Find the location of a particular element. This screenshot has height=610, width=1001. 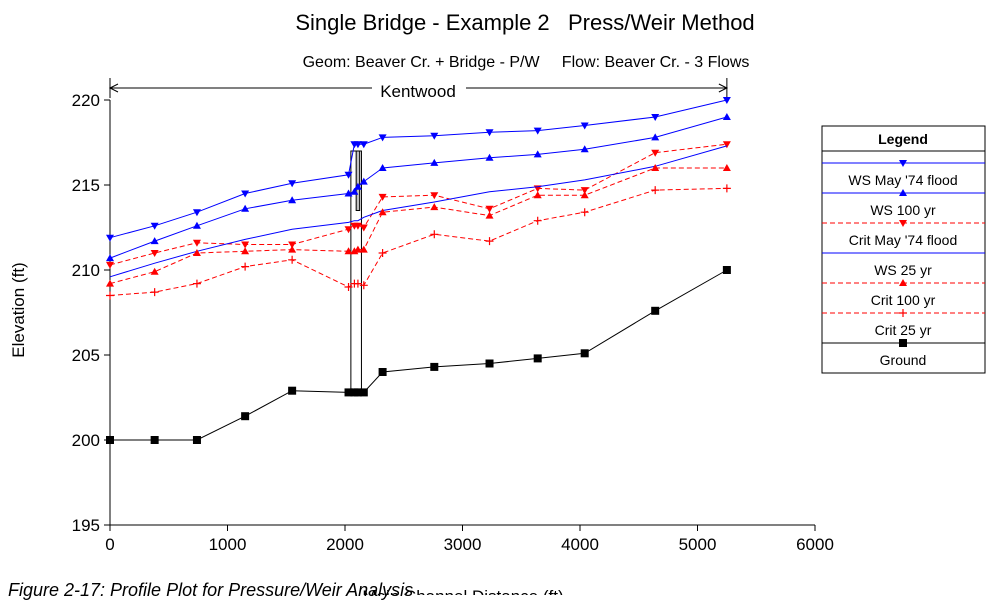

legend-entry-label: Ground is located at coordinates (903, 360).